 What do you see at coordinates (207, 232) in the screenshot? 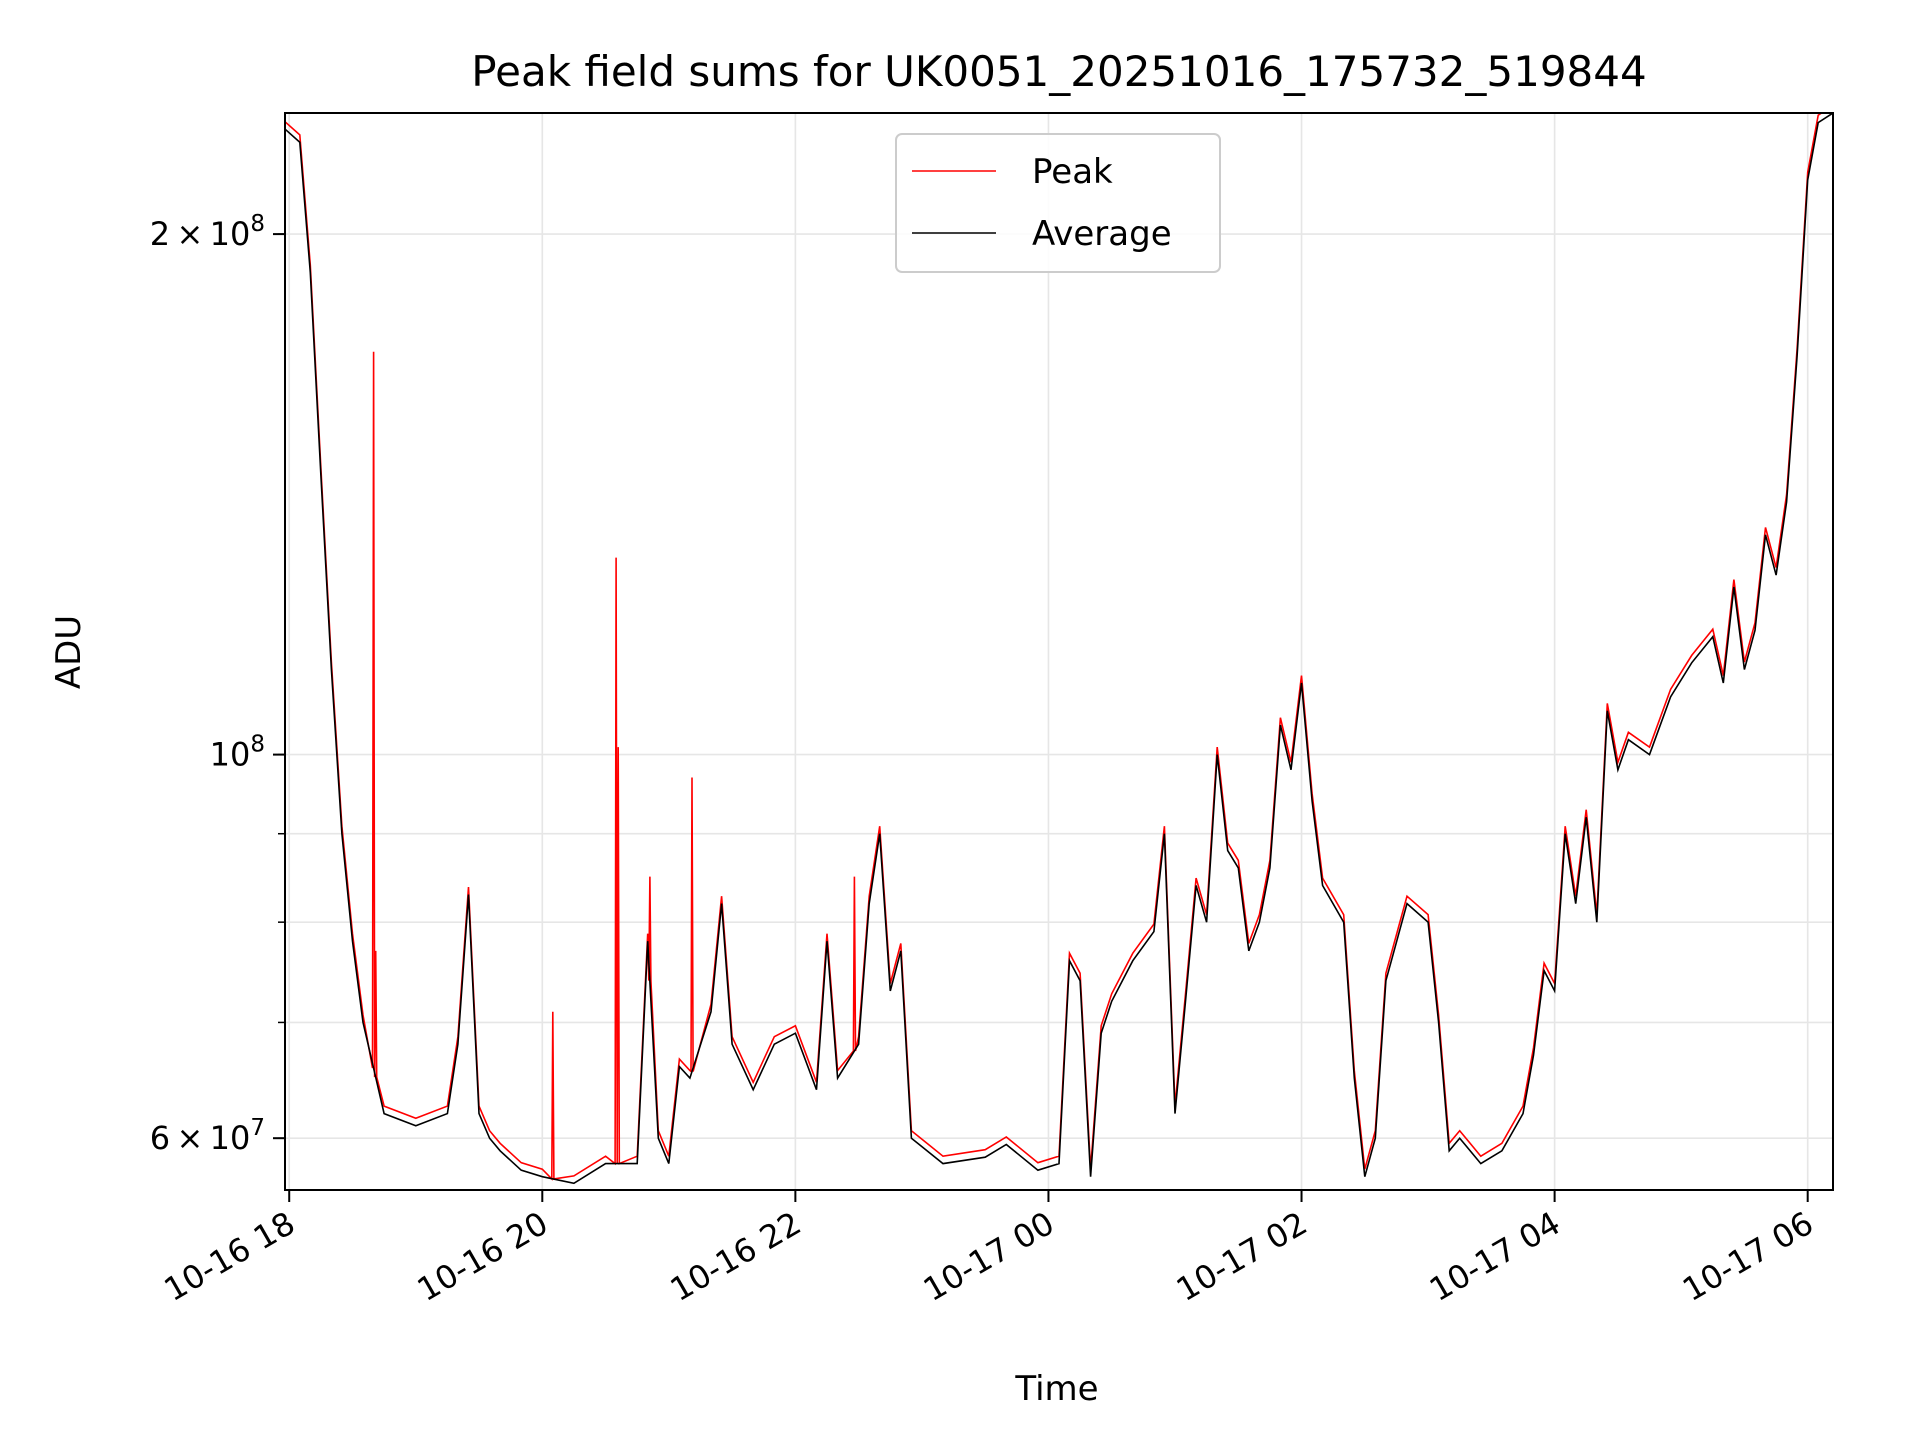
I see `y-tick-label: 2 × 108` at bounding box center [207, 232].